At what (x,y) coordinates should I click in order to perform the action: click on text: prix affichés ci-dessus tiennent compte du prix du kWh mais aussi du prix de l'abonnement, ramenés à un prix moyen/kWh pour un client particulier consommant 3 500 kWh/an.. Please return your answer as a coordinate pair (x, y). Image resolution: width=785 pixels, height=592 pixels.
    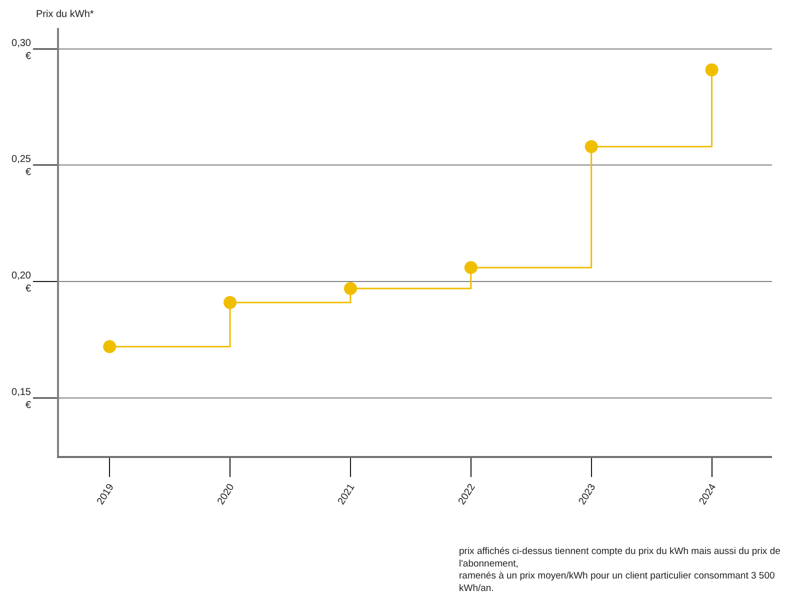
    Looking at the image, I should click on (619, 569).